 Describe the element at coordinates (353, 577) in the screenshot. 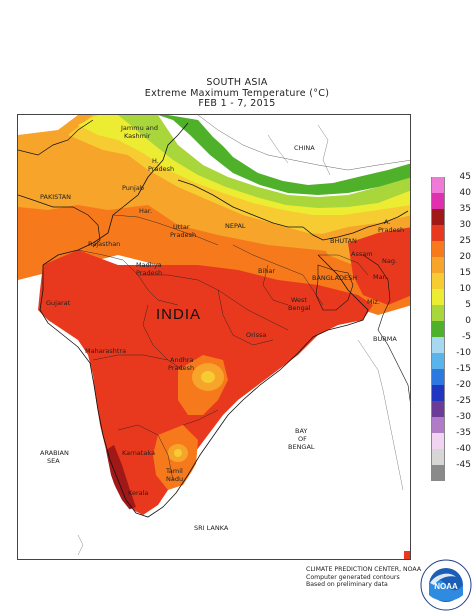

I see `credits-line-2: Computer generated contours` at that location.